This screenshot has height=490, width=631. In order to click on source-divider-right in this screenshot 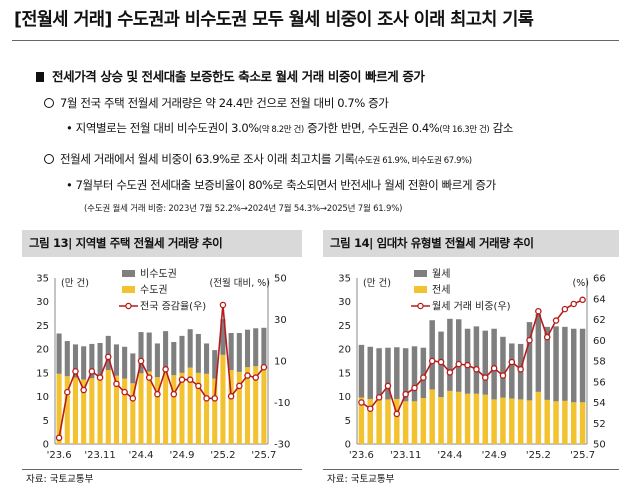, I will do `click(471, 469)`.